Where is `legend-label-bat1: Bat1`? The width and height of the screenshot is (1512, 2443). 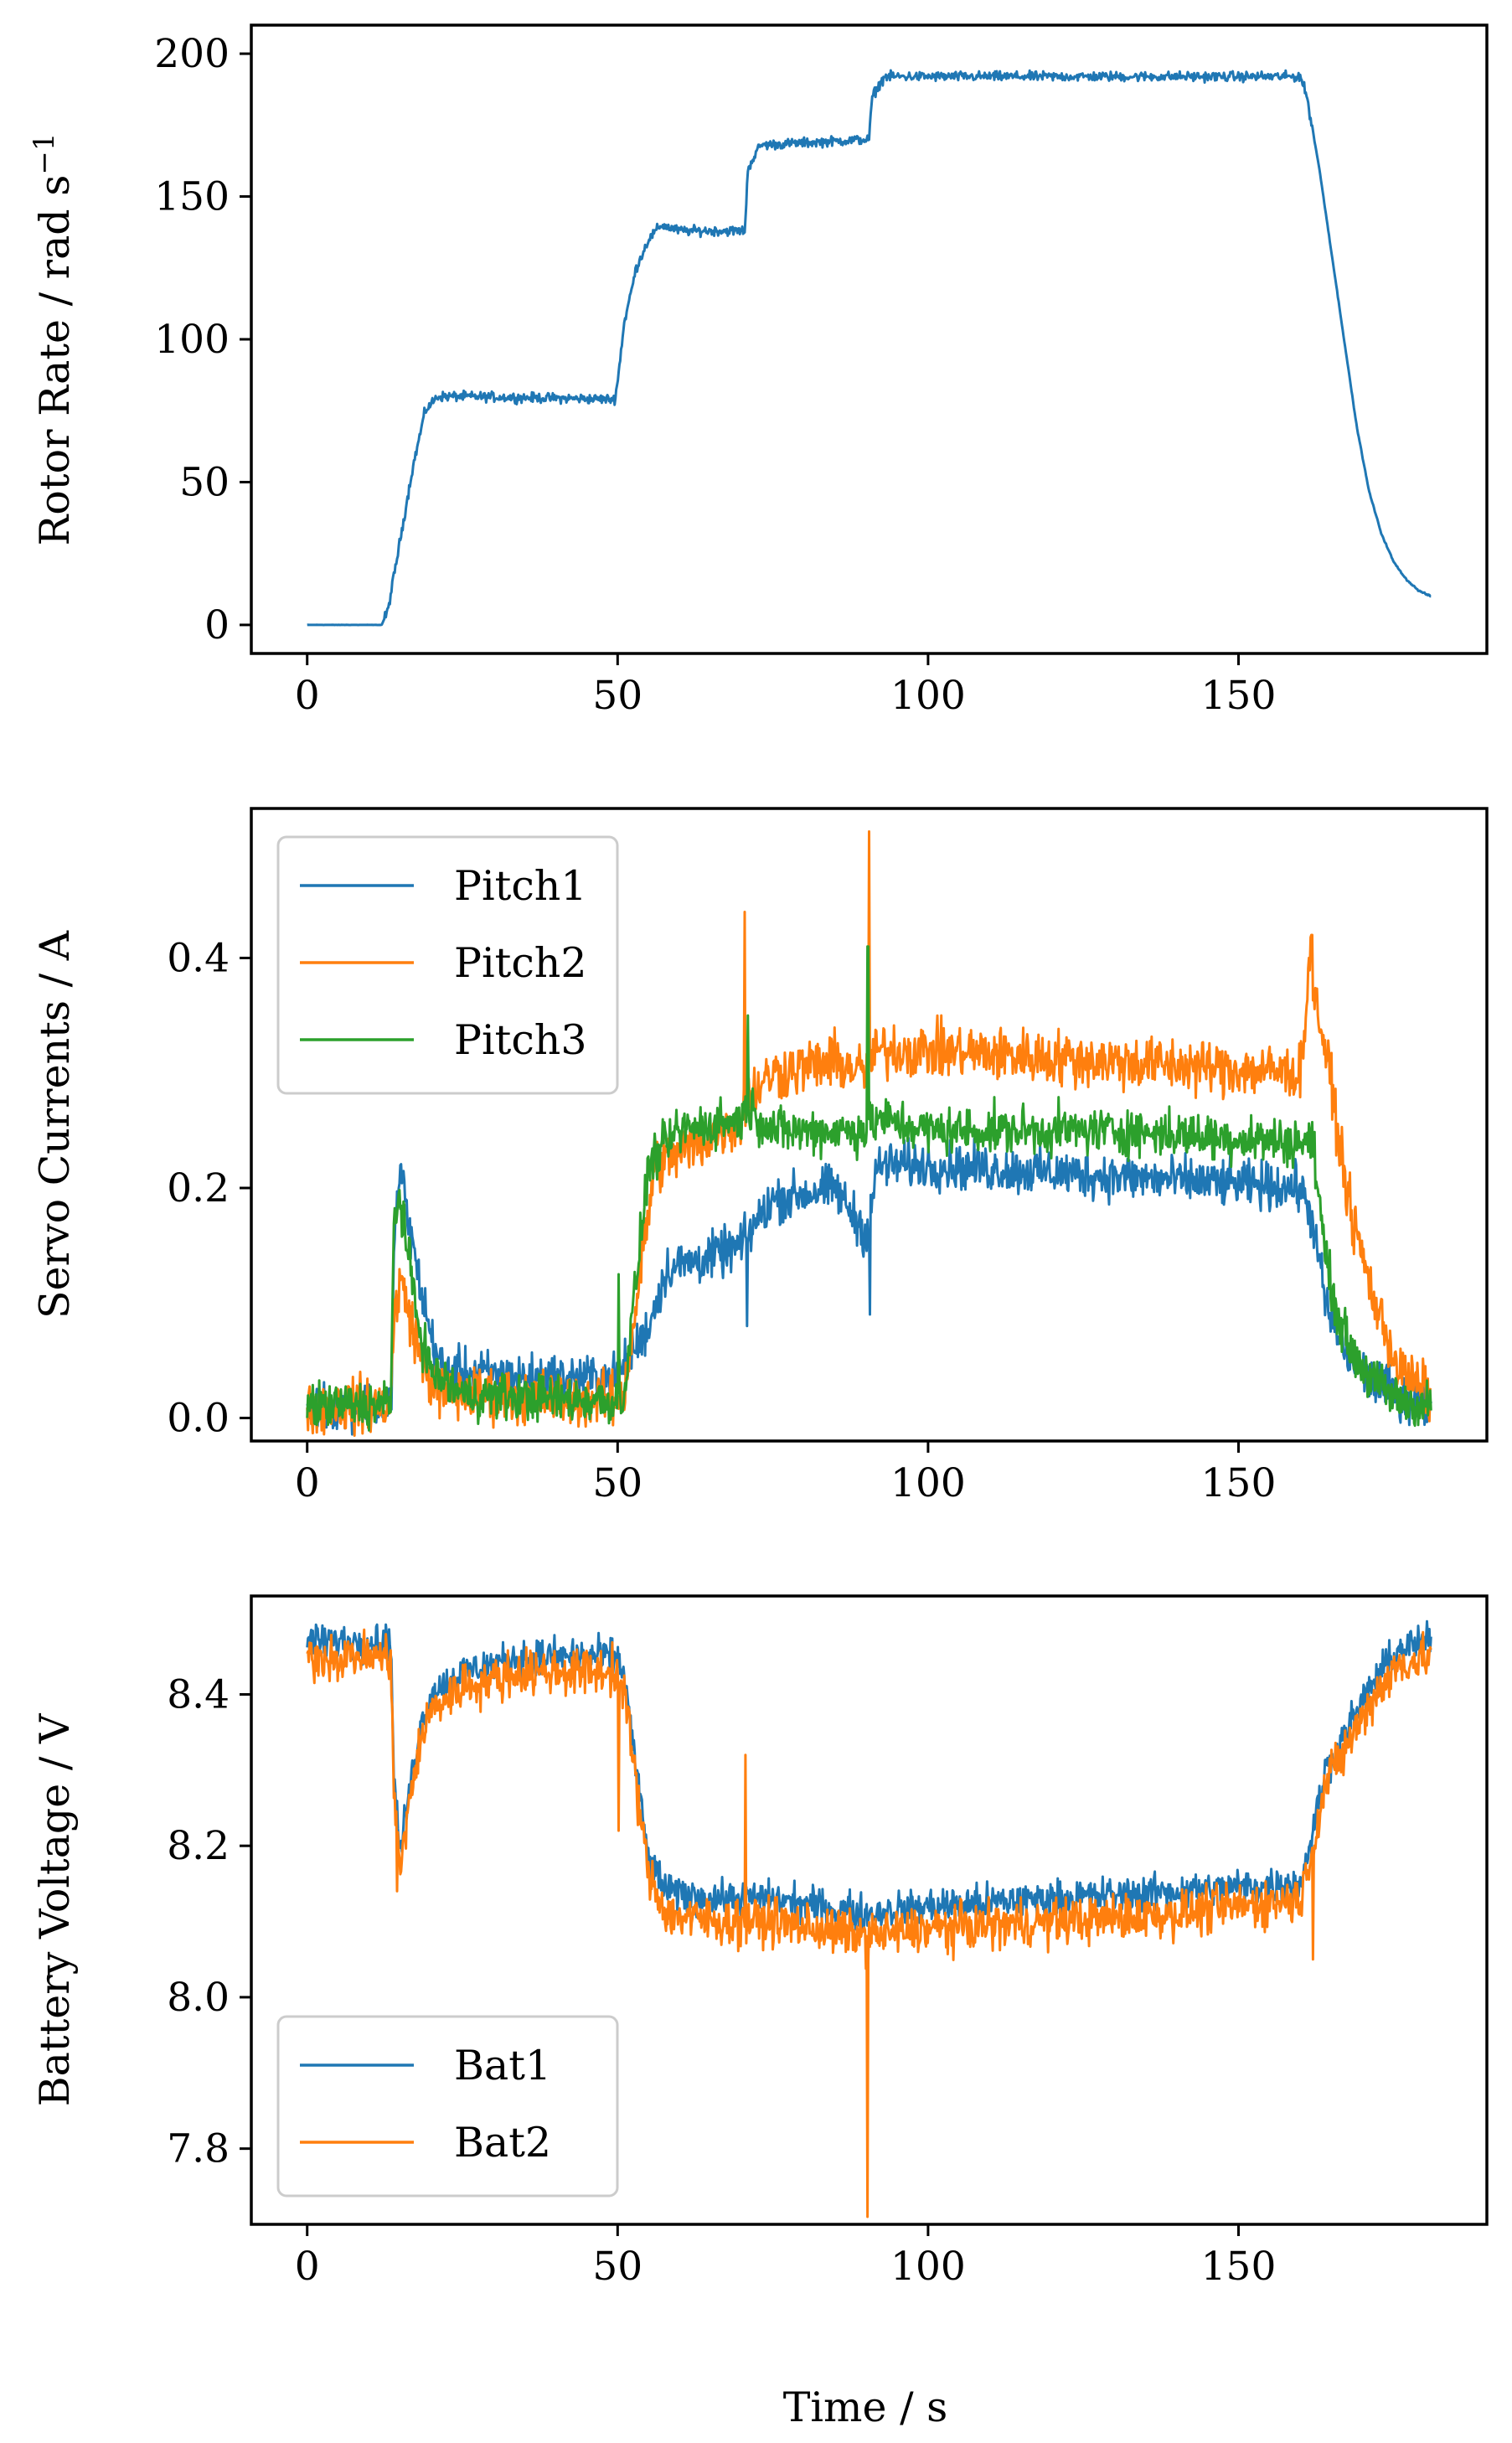
legend-label-bat1: Bat1 is located at coordinates (502, 2065).